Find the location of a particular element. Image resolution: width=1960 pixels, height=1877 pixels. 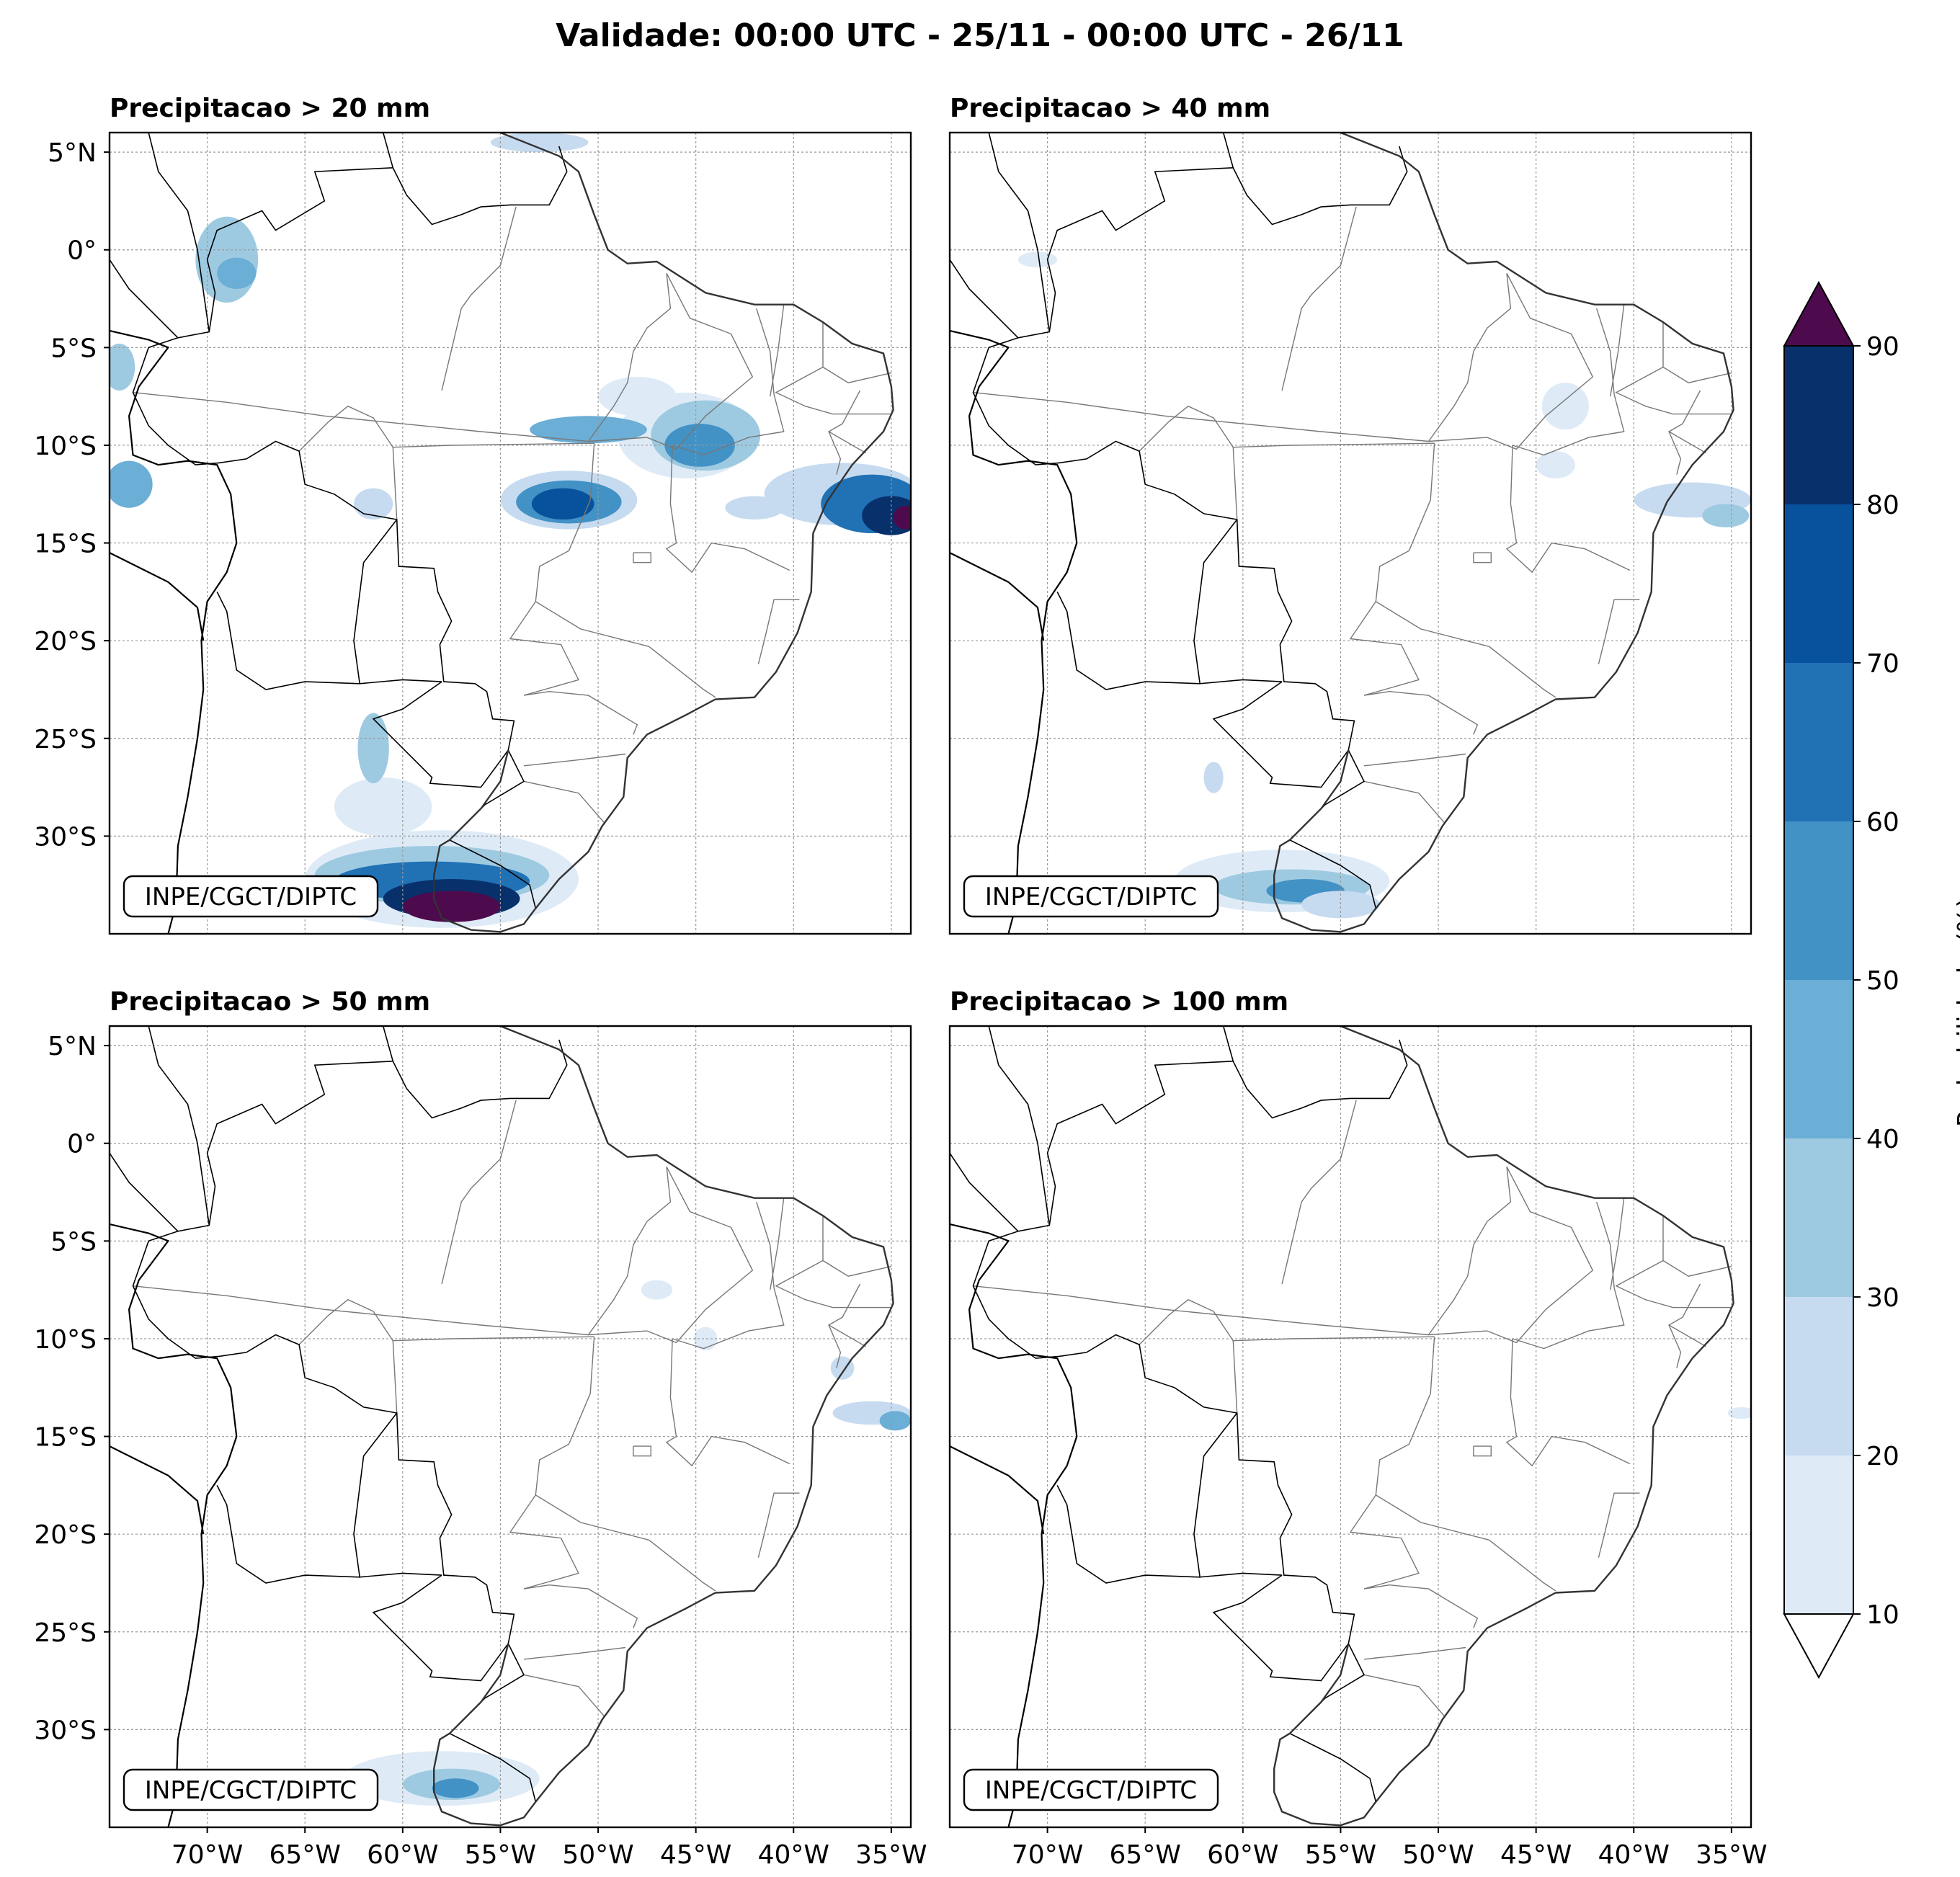

state-borders is located at coordinates (1352, 514).